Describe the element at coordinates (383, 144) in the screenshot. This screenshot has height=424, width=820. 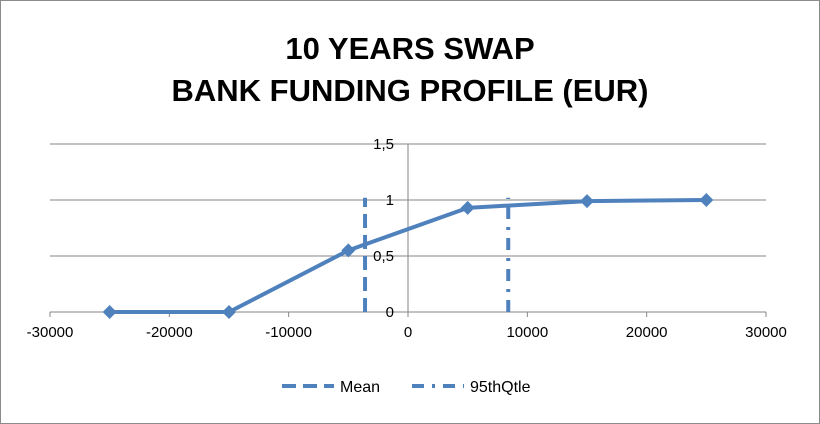
I see `y-tick-label-3: 1,5` at that location.